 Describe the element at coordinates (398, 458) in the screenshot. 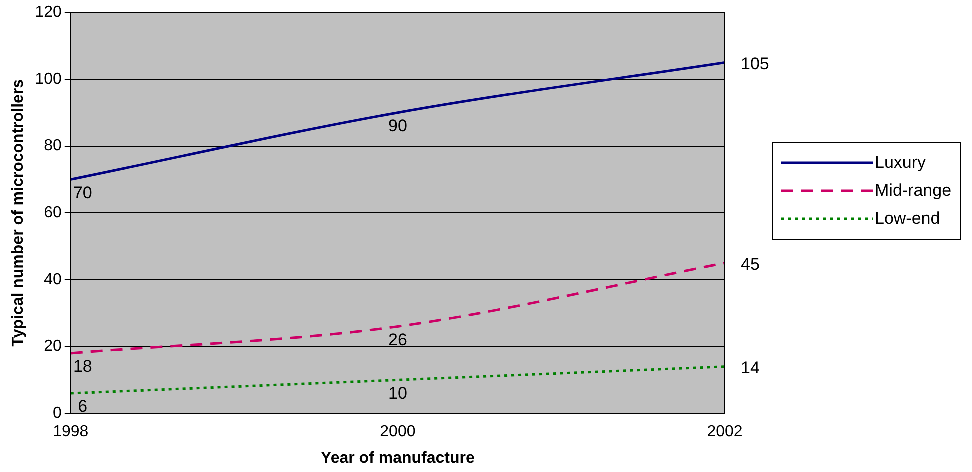

I see `x-axis-title: Year of manufacture` at that location.